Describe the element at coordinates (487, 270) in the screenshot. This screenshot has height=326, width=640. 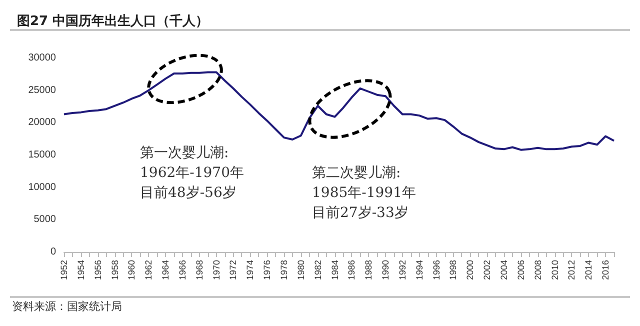
I see `x-tick-label: 2002` at that location.